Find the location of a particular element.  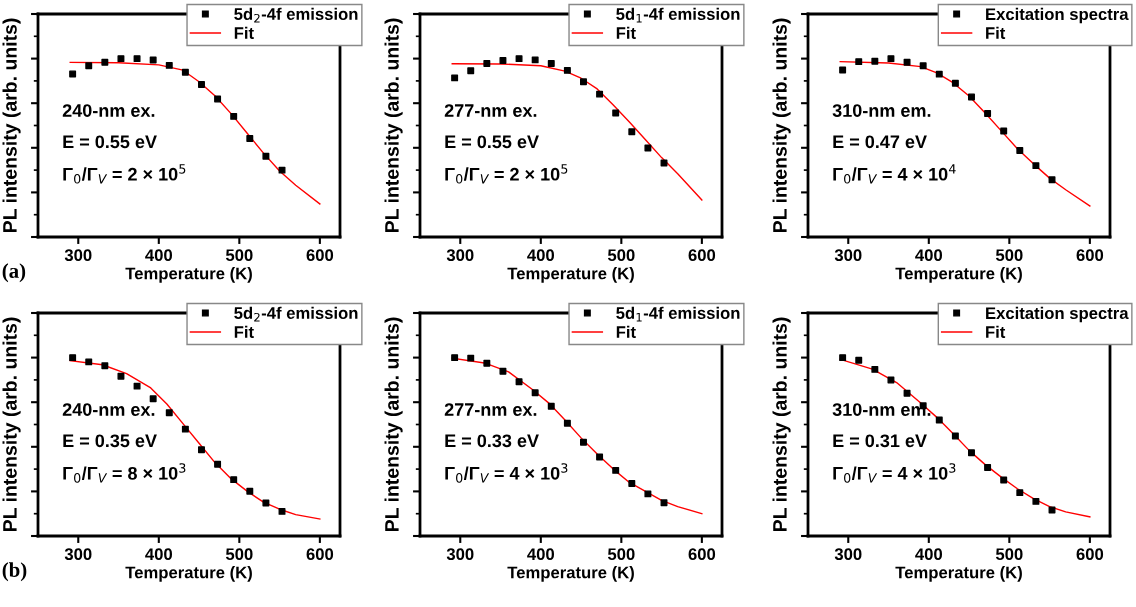

annotation: E = 0.35 eV is located at coordinates (110, 441).